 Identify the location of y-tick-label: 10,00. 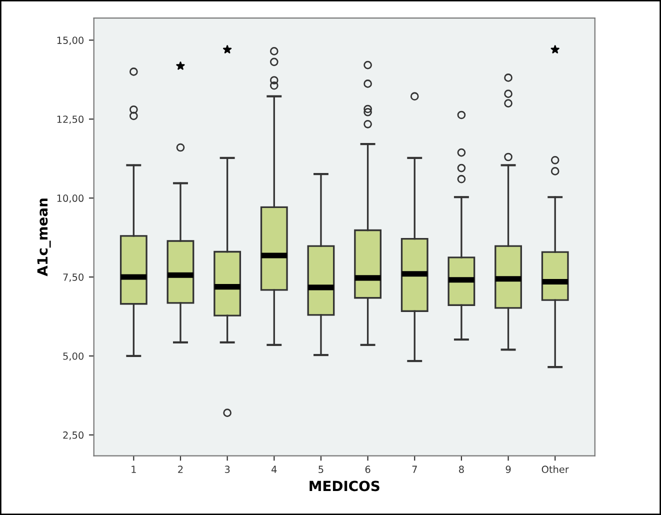
(70, 198).